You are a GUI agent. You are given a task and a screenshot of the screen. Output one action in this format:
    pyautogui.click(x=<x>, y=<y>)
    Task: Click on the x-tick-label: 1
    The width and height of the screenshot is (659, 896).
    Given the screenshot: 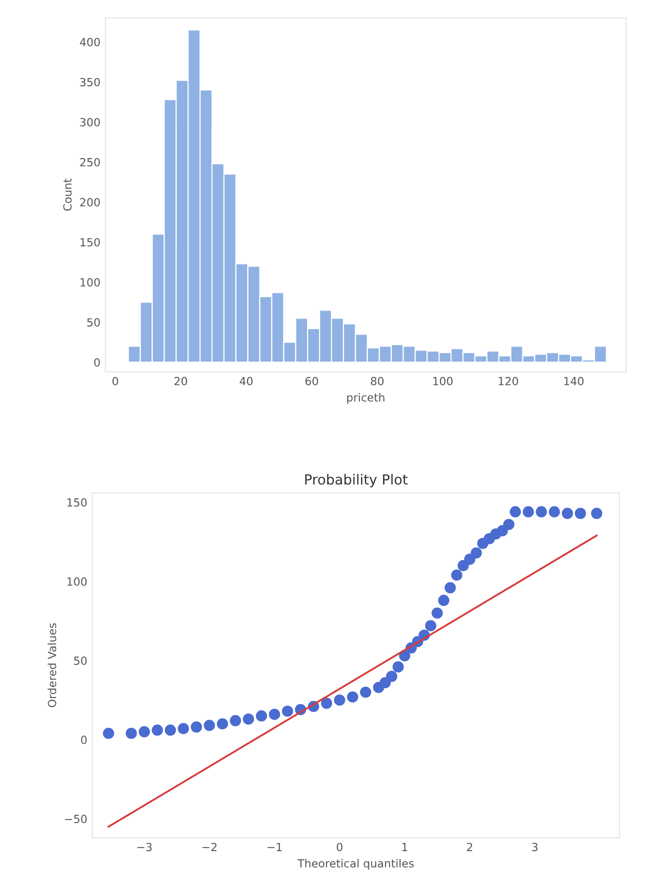 What is the action you would take?
    pyautogui.click(x=405, y=847)
    